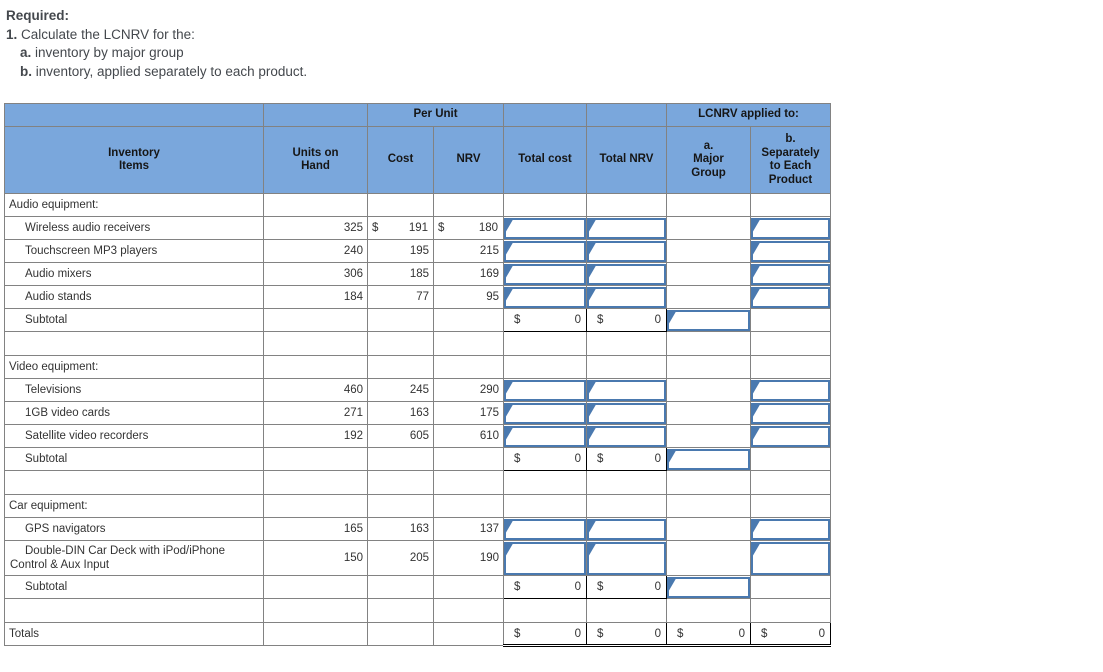 Image resolution: width=1103 pixels, height=672 pixels. Describe the element at coordinates (418, 413) in the screenshot. I see `table-row: 1GB video cards 271 163 175` at that location.